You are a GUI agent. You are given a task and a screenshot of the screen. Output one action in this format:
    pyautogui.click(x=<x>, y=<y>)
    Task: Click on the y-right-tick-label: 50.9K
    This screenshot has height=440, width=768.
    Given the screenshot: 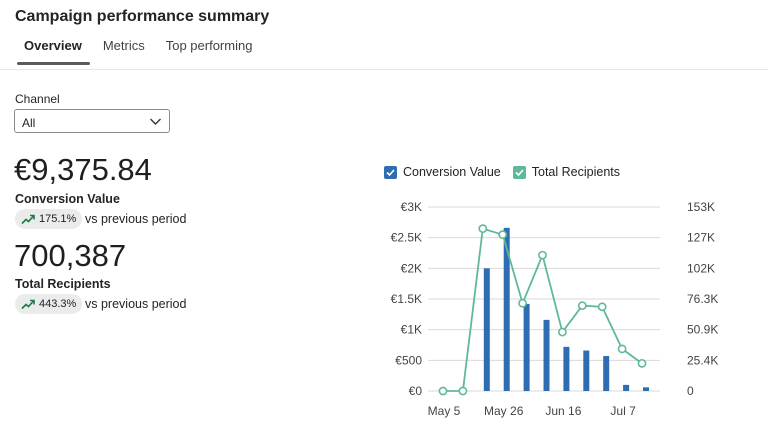 What is the action you would take?
    pyautogui.click(x=702, y=330)
    